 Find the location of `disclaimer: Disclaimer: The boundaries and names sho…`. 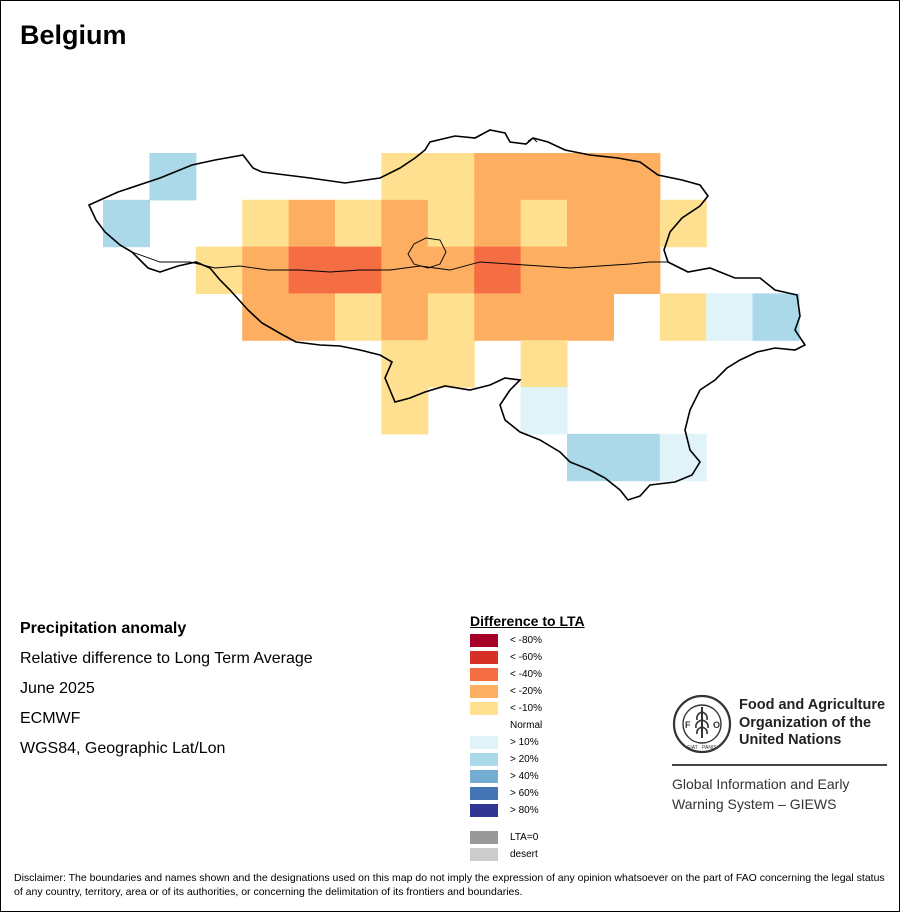

disclaimer: Disclaimer: The boundaries and names sho… is located at coordinates (449, 885).